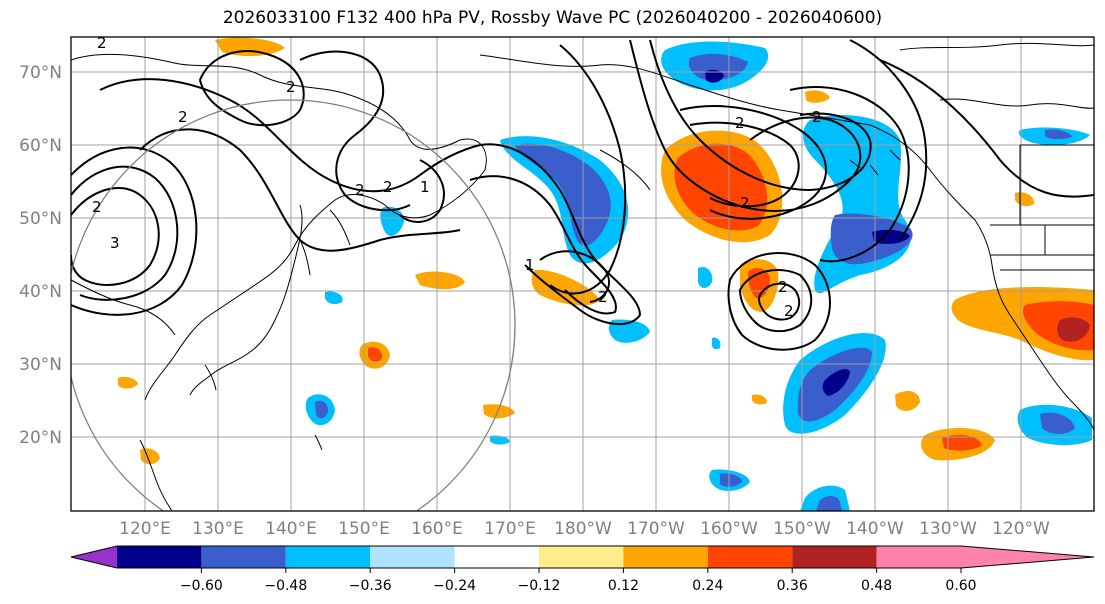 This screenshot has height=604, width=1105. What do you see at coordinates (1027, 557) in the screenshot?
I see `colorbar-extend-max` at bounding box center [1027, 557].